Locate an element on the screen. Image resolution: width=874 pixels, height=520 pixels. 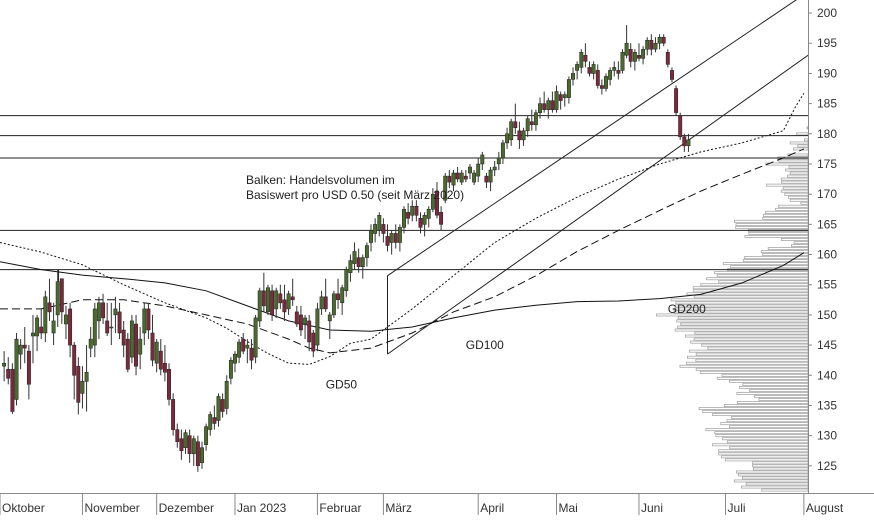
ma-label-gd100: GD100 is located at coordinates (485, 345).